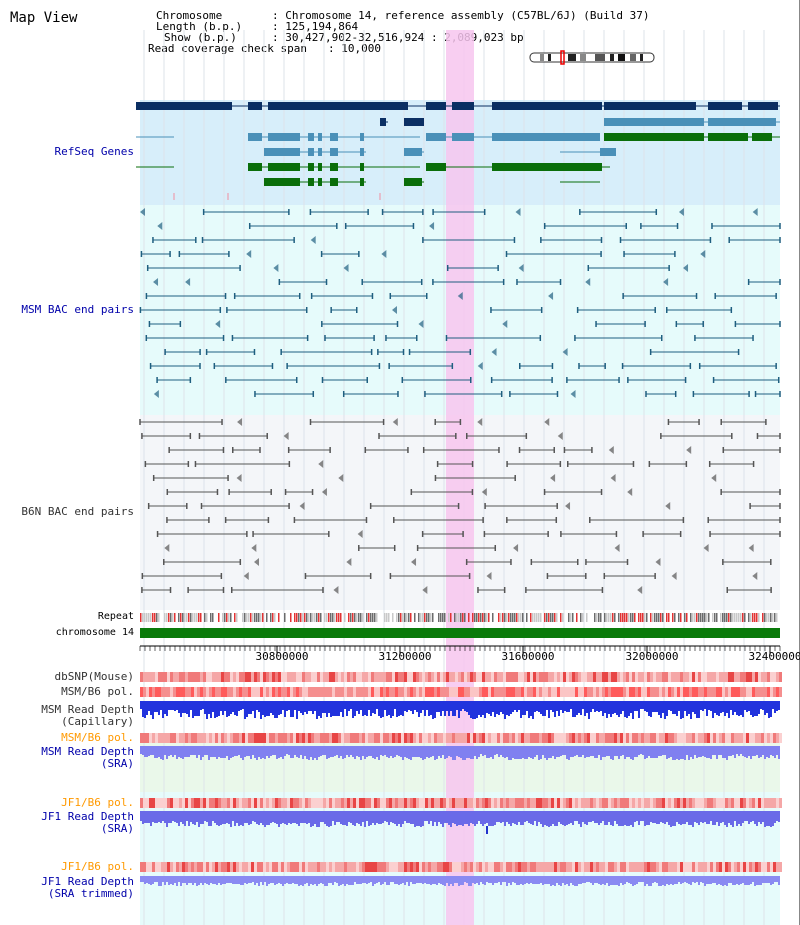  I want to click on b6n-bac-label: B6N BAC end pairs, so click(77, 511).